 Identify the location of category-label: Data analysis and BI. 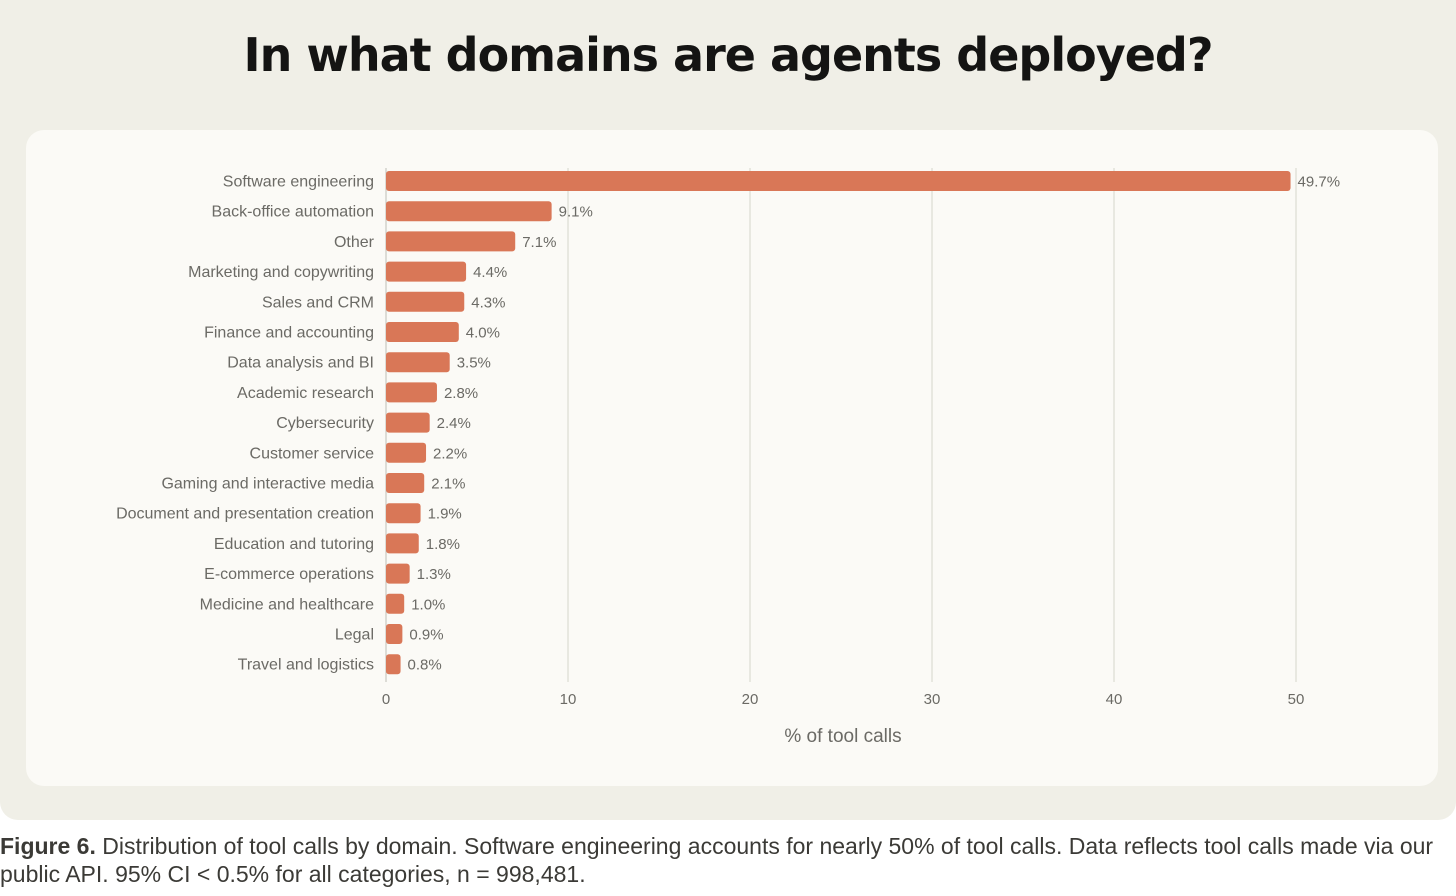
(300, 363).